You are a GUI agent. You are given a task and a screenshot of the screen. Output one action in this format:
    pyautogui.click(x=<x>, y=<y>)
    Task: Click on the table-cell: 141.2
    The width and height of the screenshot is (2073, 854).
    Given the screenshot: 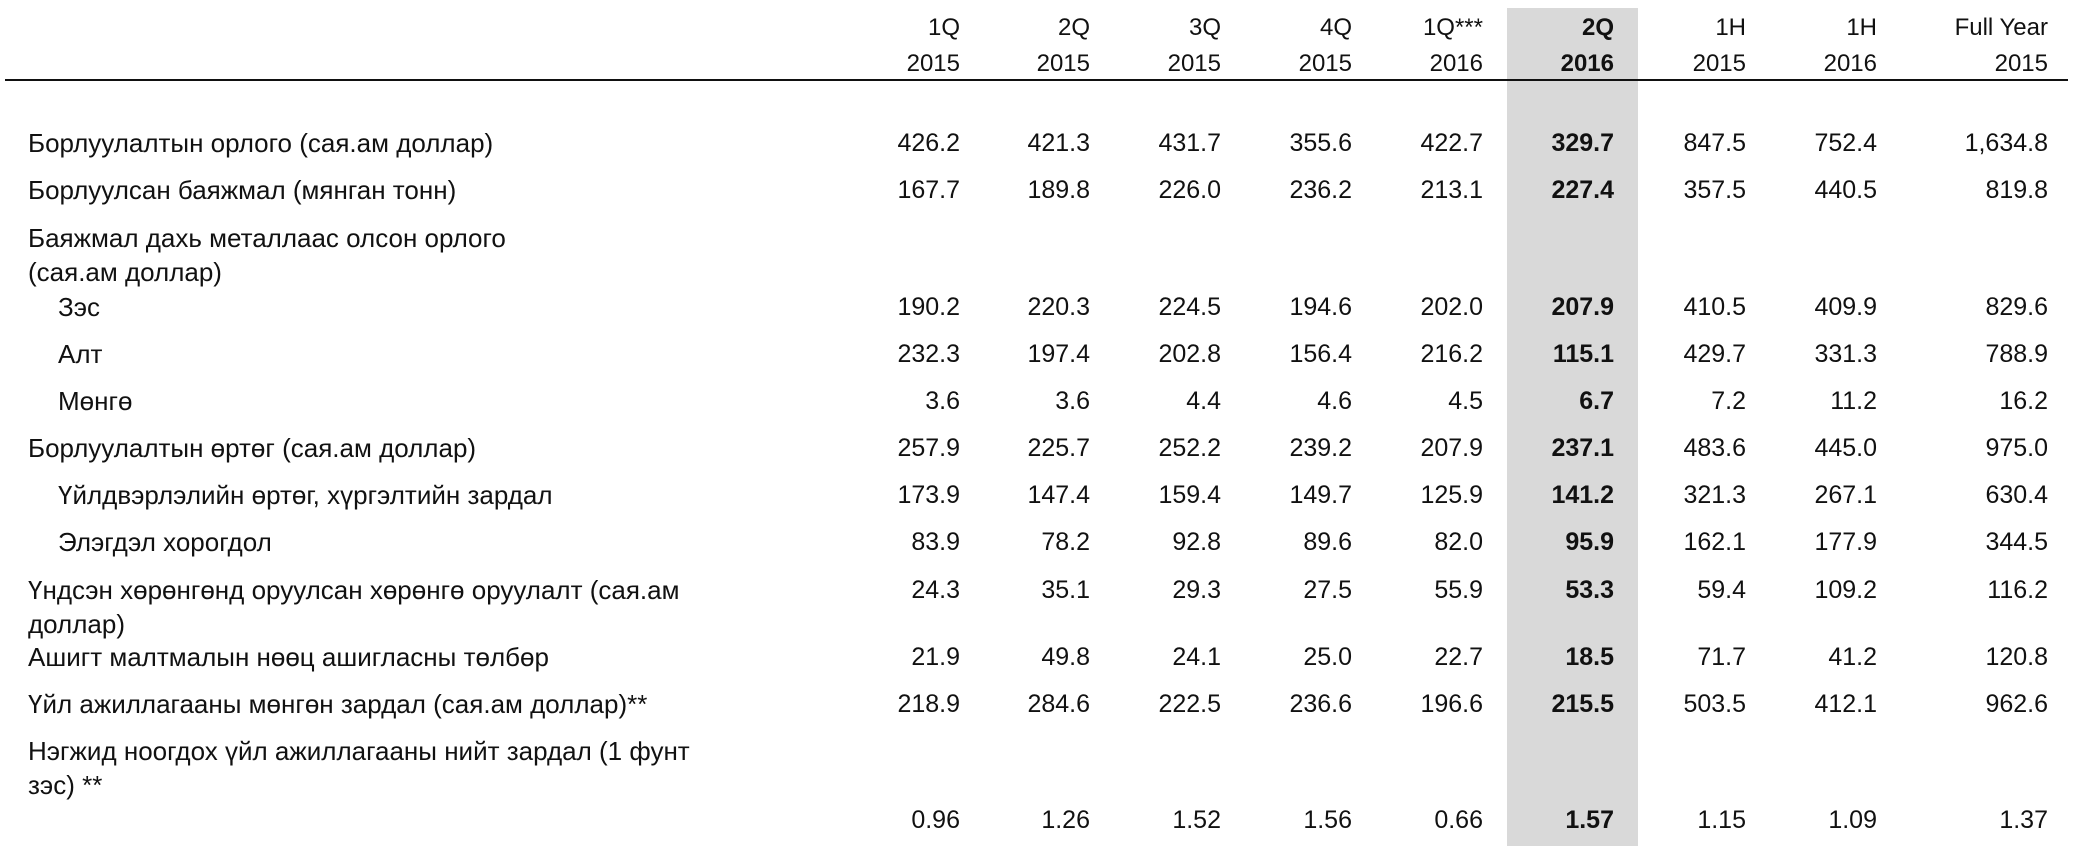 What is the action you would take?
    pyautogui.click(x=1582, y=495)
    